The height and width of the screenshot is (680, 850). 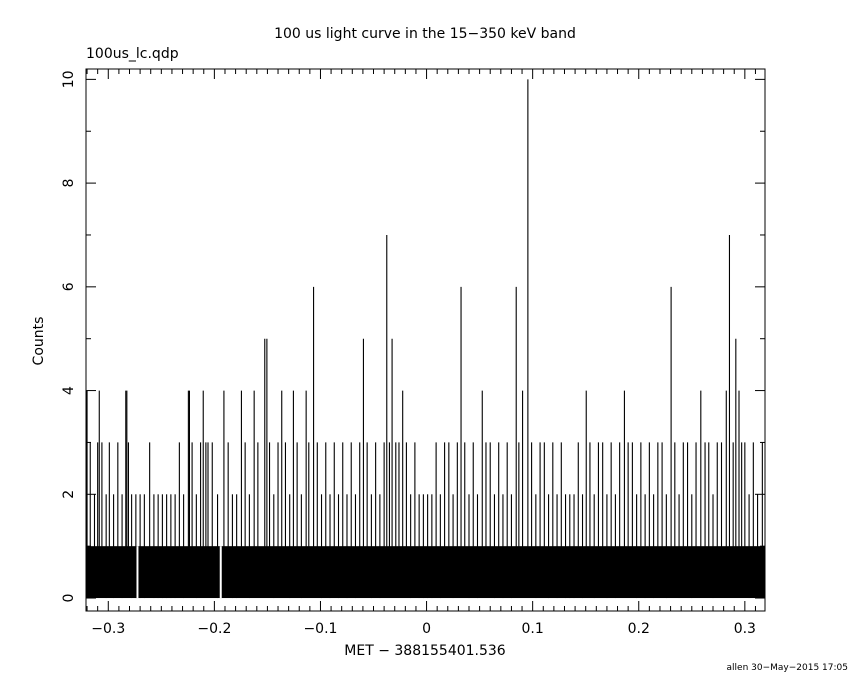 I want to click on y-tick-label: 8, so click(x=69, y=183).